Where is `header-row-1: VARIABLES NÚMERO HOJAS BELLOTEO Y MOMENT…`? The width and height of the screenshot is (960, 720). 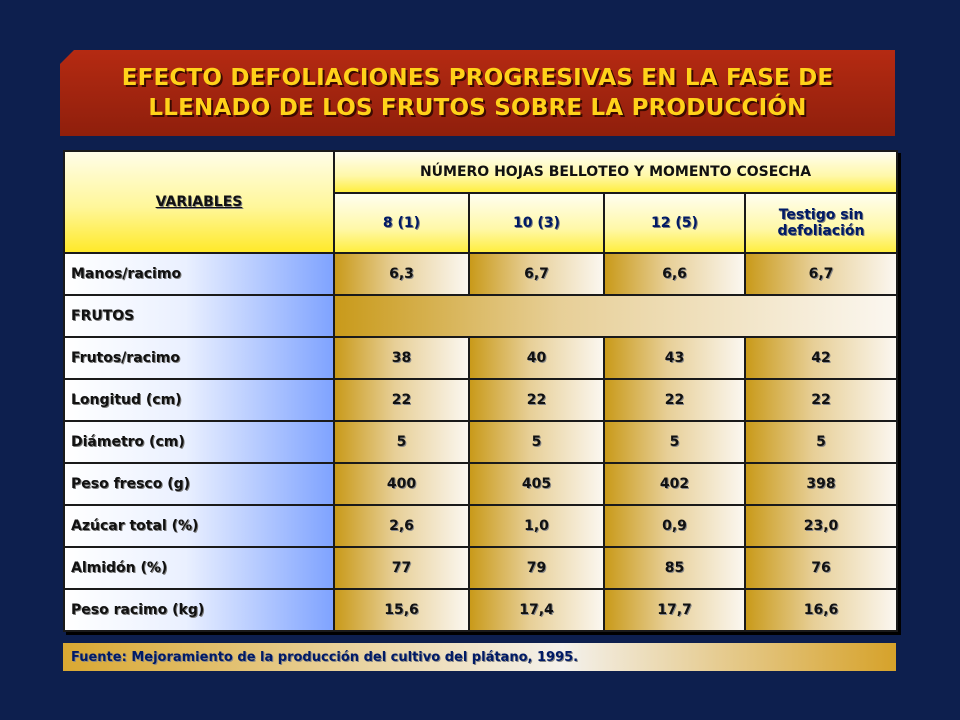
header-row-1: VARIABLES NÚMERO HOJAS BELLOTEO Y MOMENT… is located at coordinates (481, 202).